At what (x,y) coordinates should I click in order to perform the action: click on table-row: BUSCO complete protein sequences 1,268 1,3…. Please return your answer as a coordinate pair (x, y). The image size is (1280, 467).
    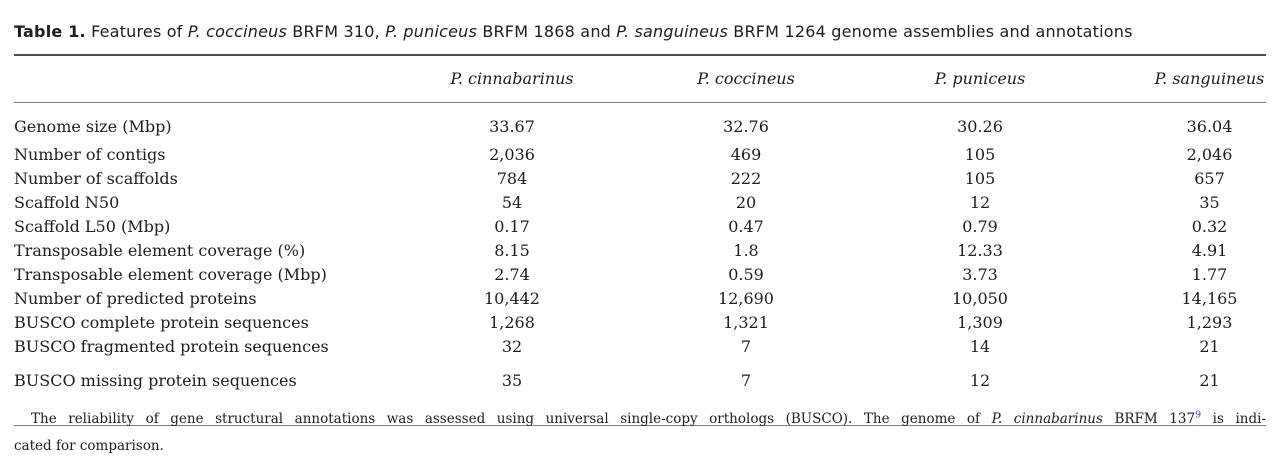
    Looking at the image, I should click on (640, 323).